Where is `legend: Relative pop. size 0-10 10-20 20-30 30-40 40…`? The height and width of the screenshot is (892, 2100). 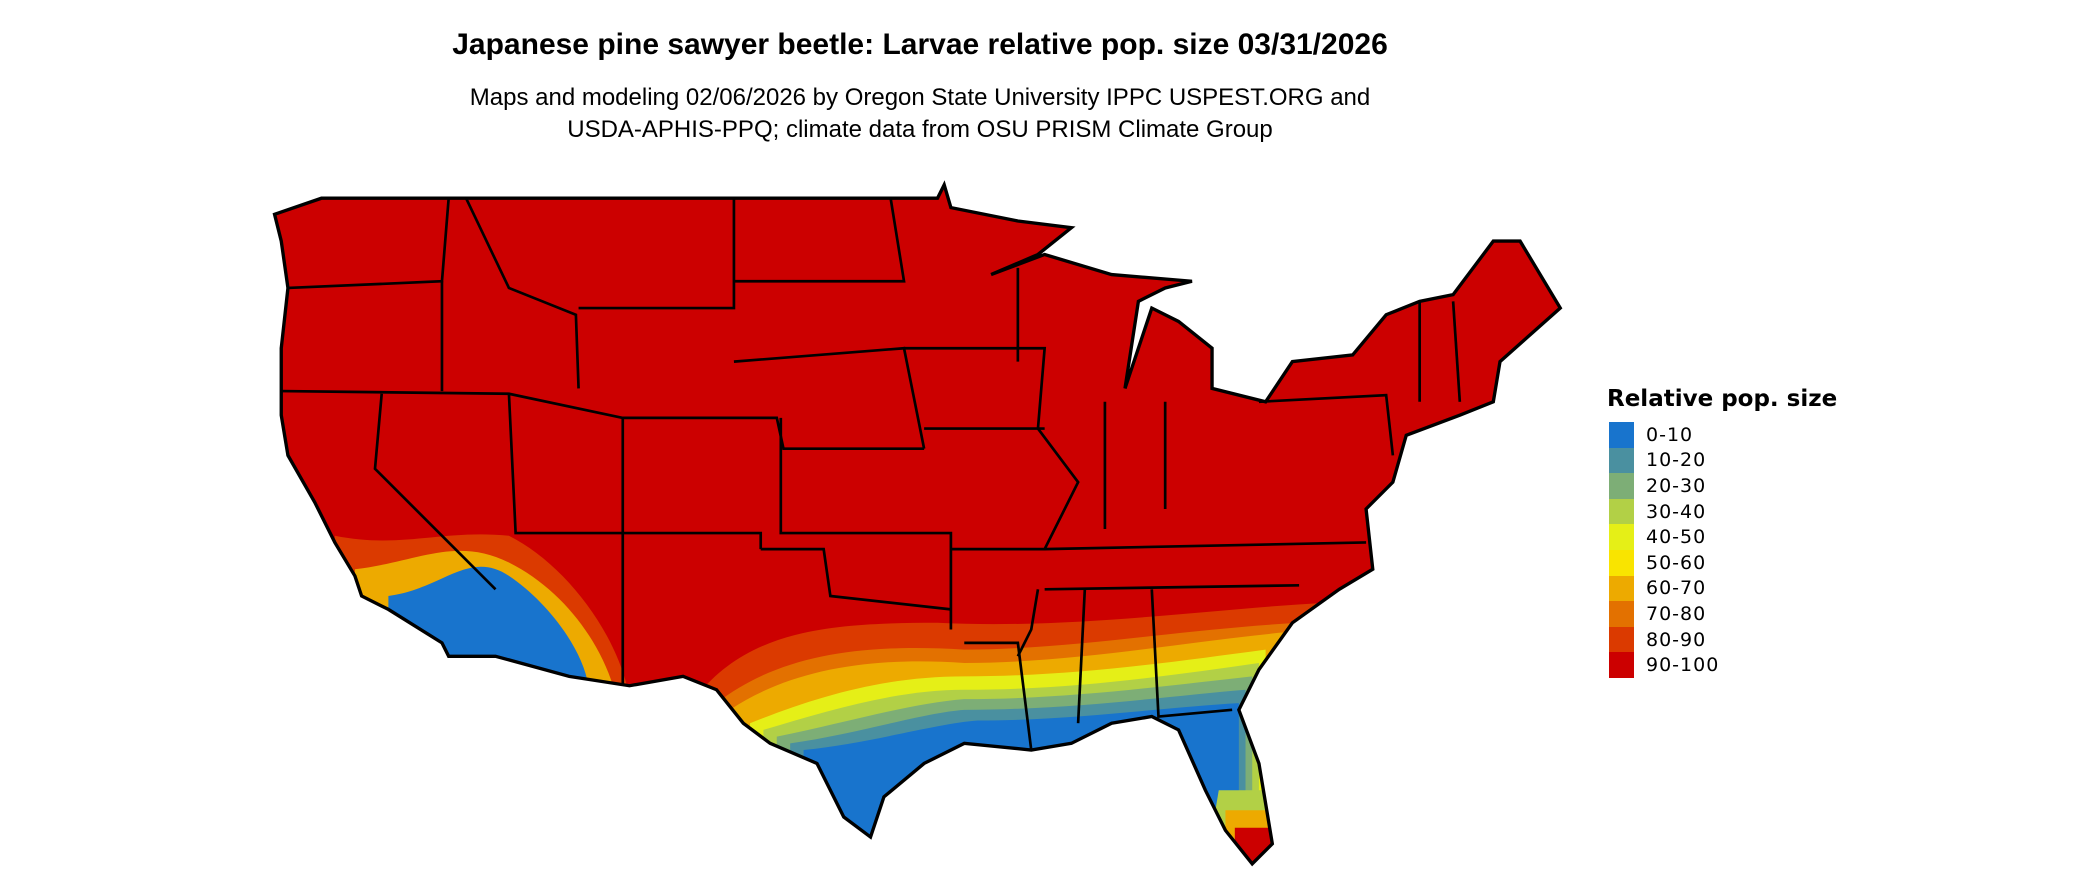
legend: Relative pop. size 0-10 10-20 20-30 30-40 40… is located at coordinates (1722, 532).